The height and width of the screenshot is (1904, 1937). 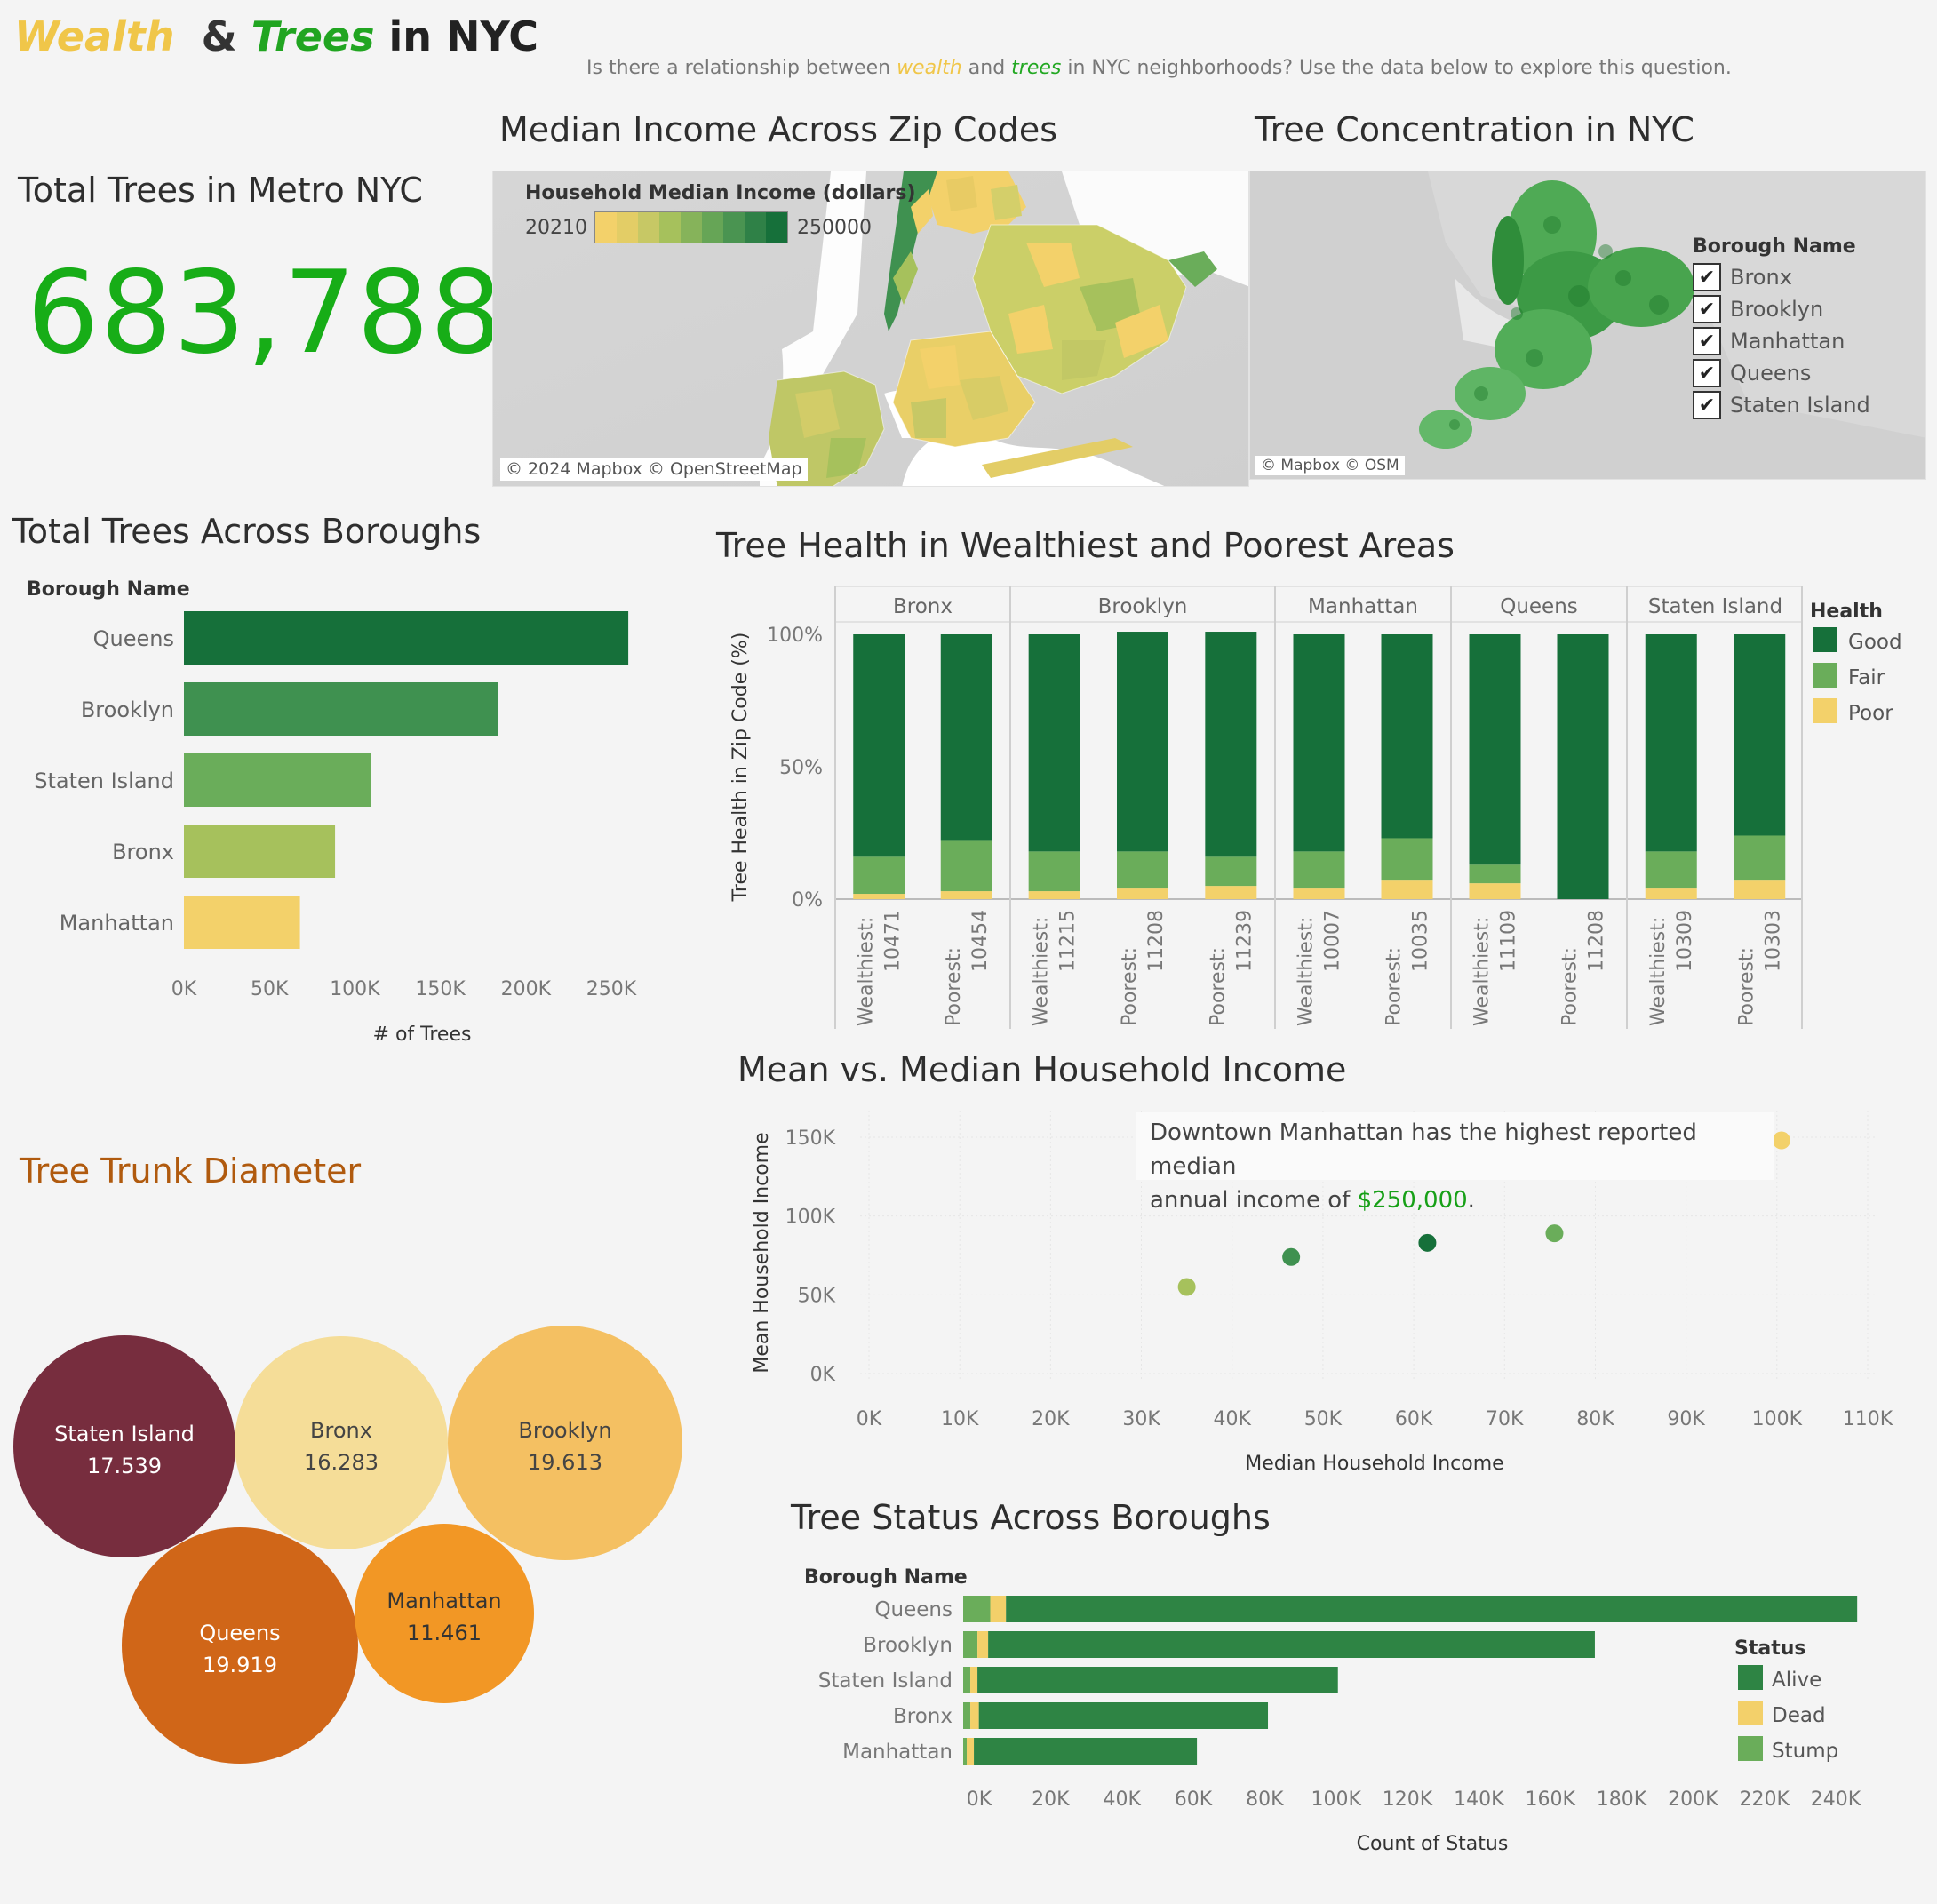 I want to click on title-amp: &, so click(x=219, y=36).